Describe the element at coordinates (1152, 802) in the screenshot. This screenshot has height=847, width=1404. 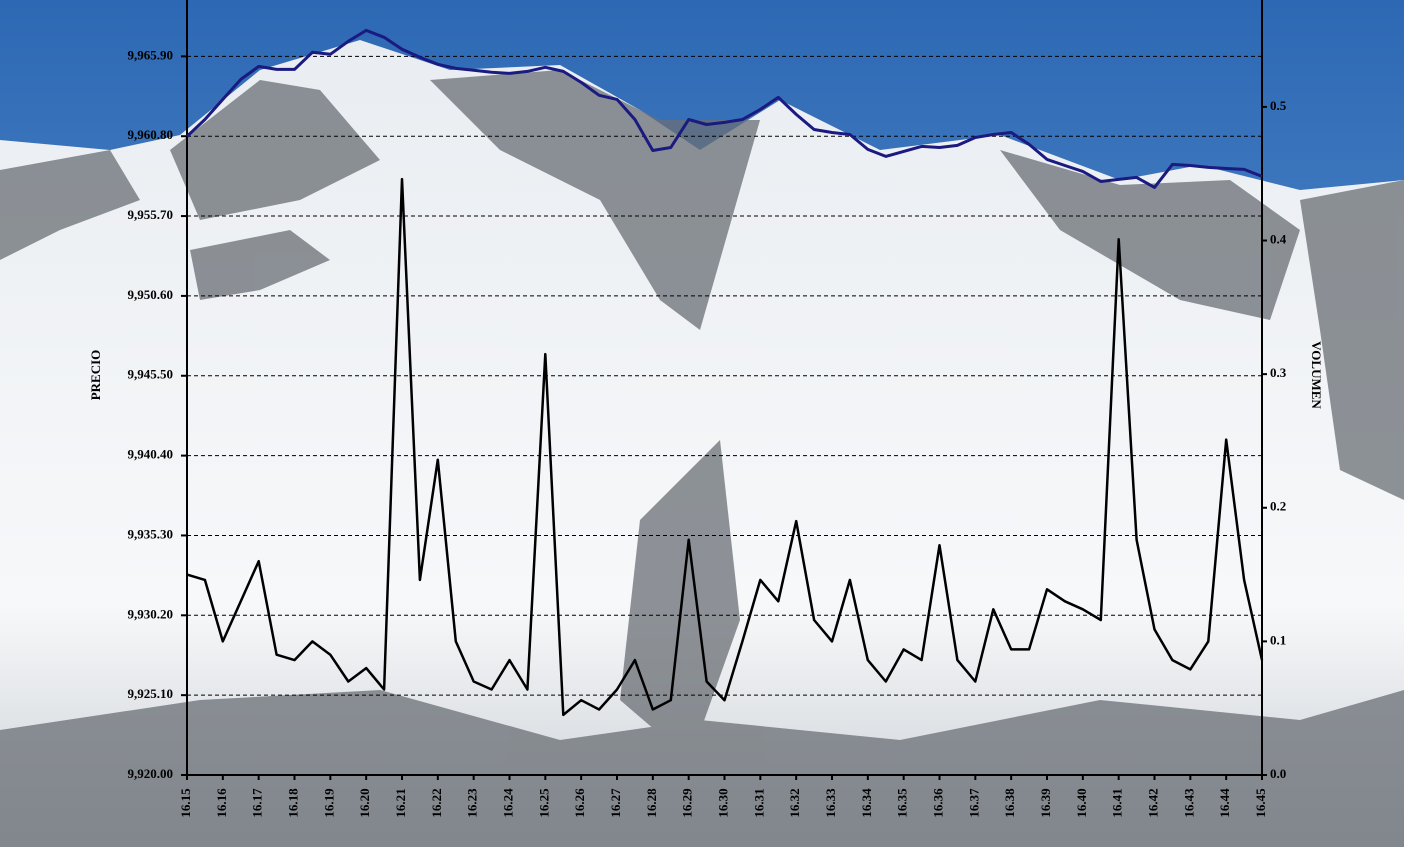
I see `x-tick-label: 16.42` at that location.